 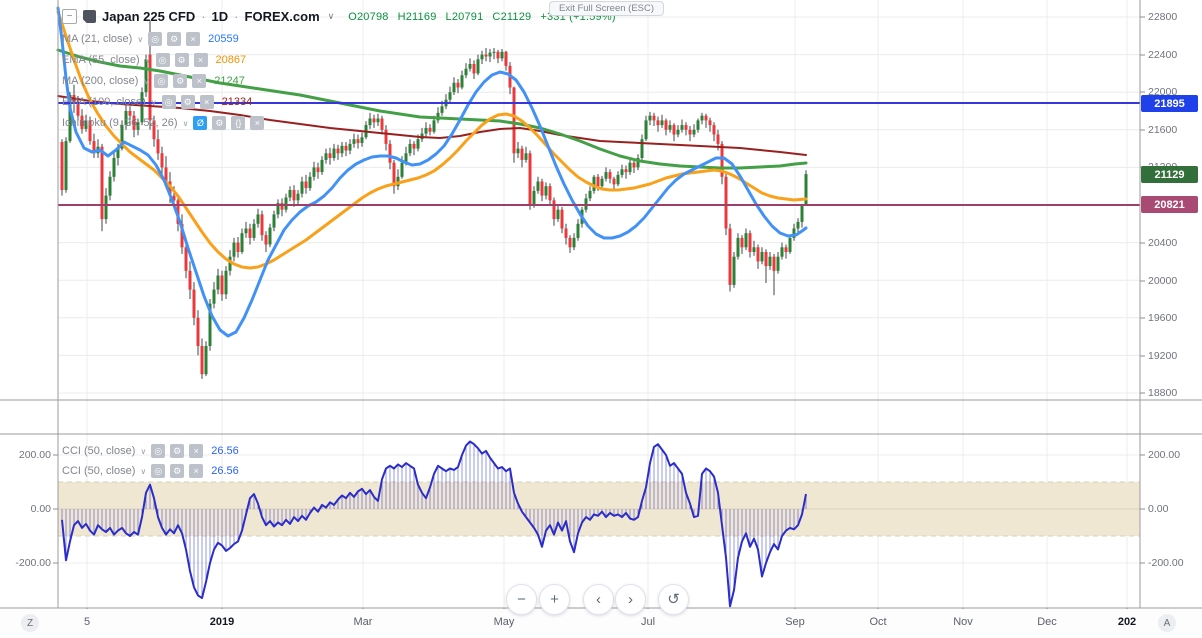 I want to click on auto-scale-badge: A, so click(x=1167, y=623).